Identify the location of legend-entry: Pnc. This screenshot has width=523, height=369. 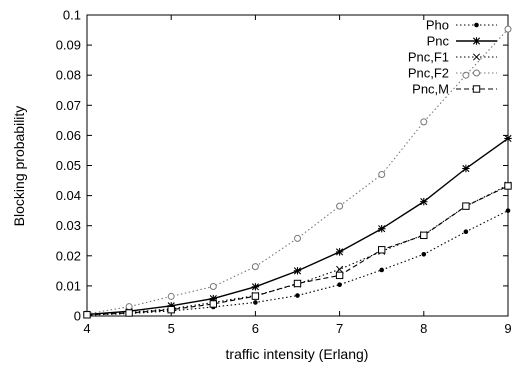
(462, 41).